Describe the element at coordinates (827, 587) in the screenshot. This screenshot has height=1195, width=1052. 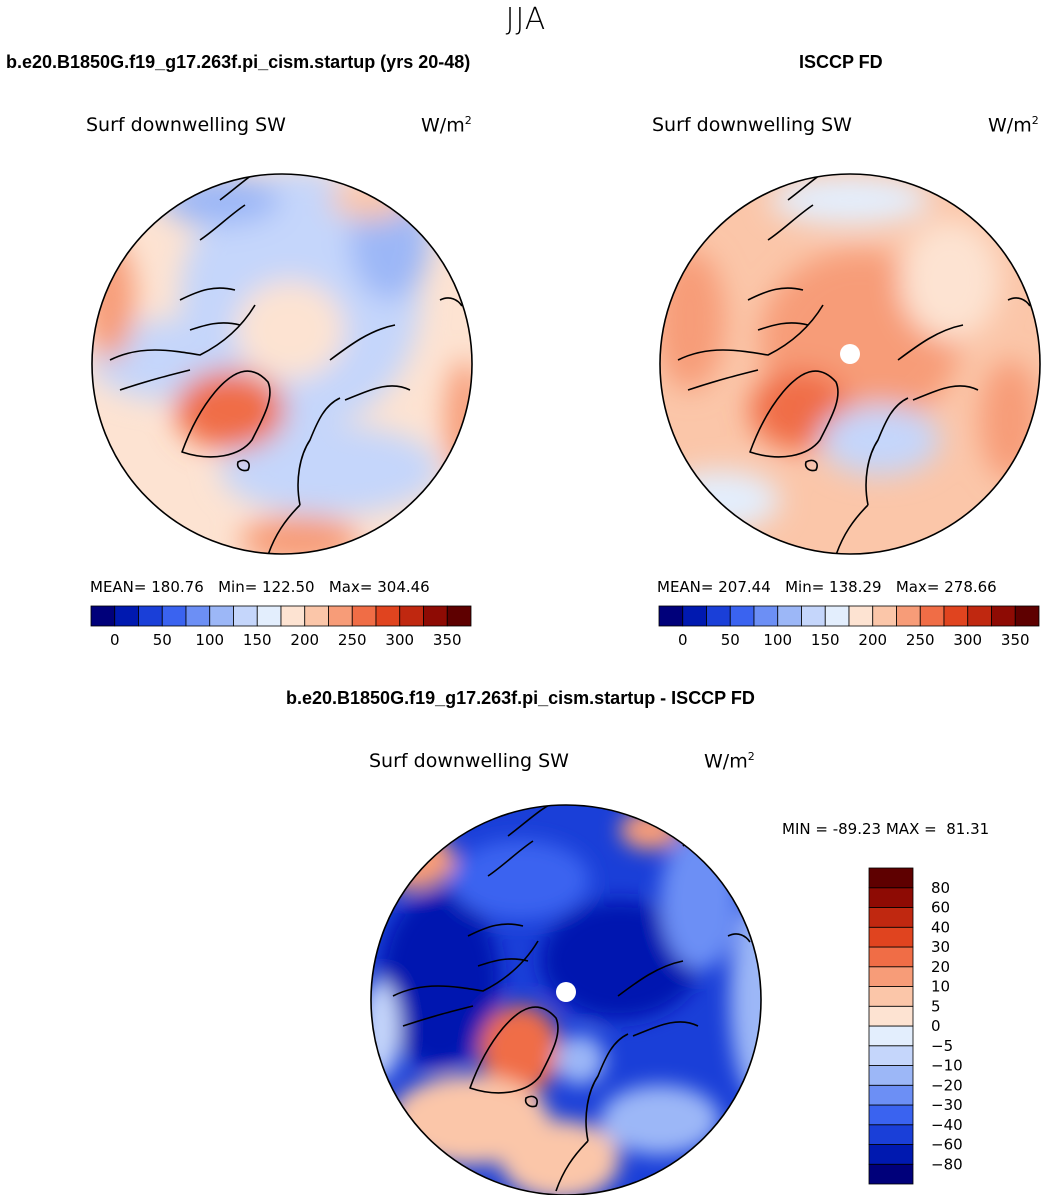
I see `panel-obs-stats: MEAN= 207.44 Min= 138.29 Max= 278.66` at that location.